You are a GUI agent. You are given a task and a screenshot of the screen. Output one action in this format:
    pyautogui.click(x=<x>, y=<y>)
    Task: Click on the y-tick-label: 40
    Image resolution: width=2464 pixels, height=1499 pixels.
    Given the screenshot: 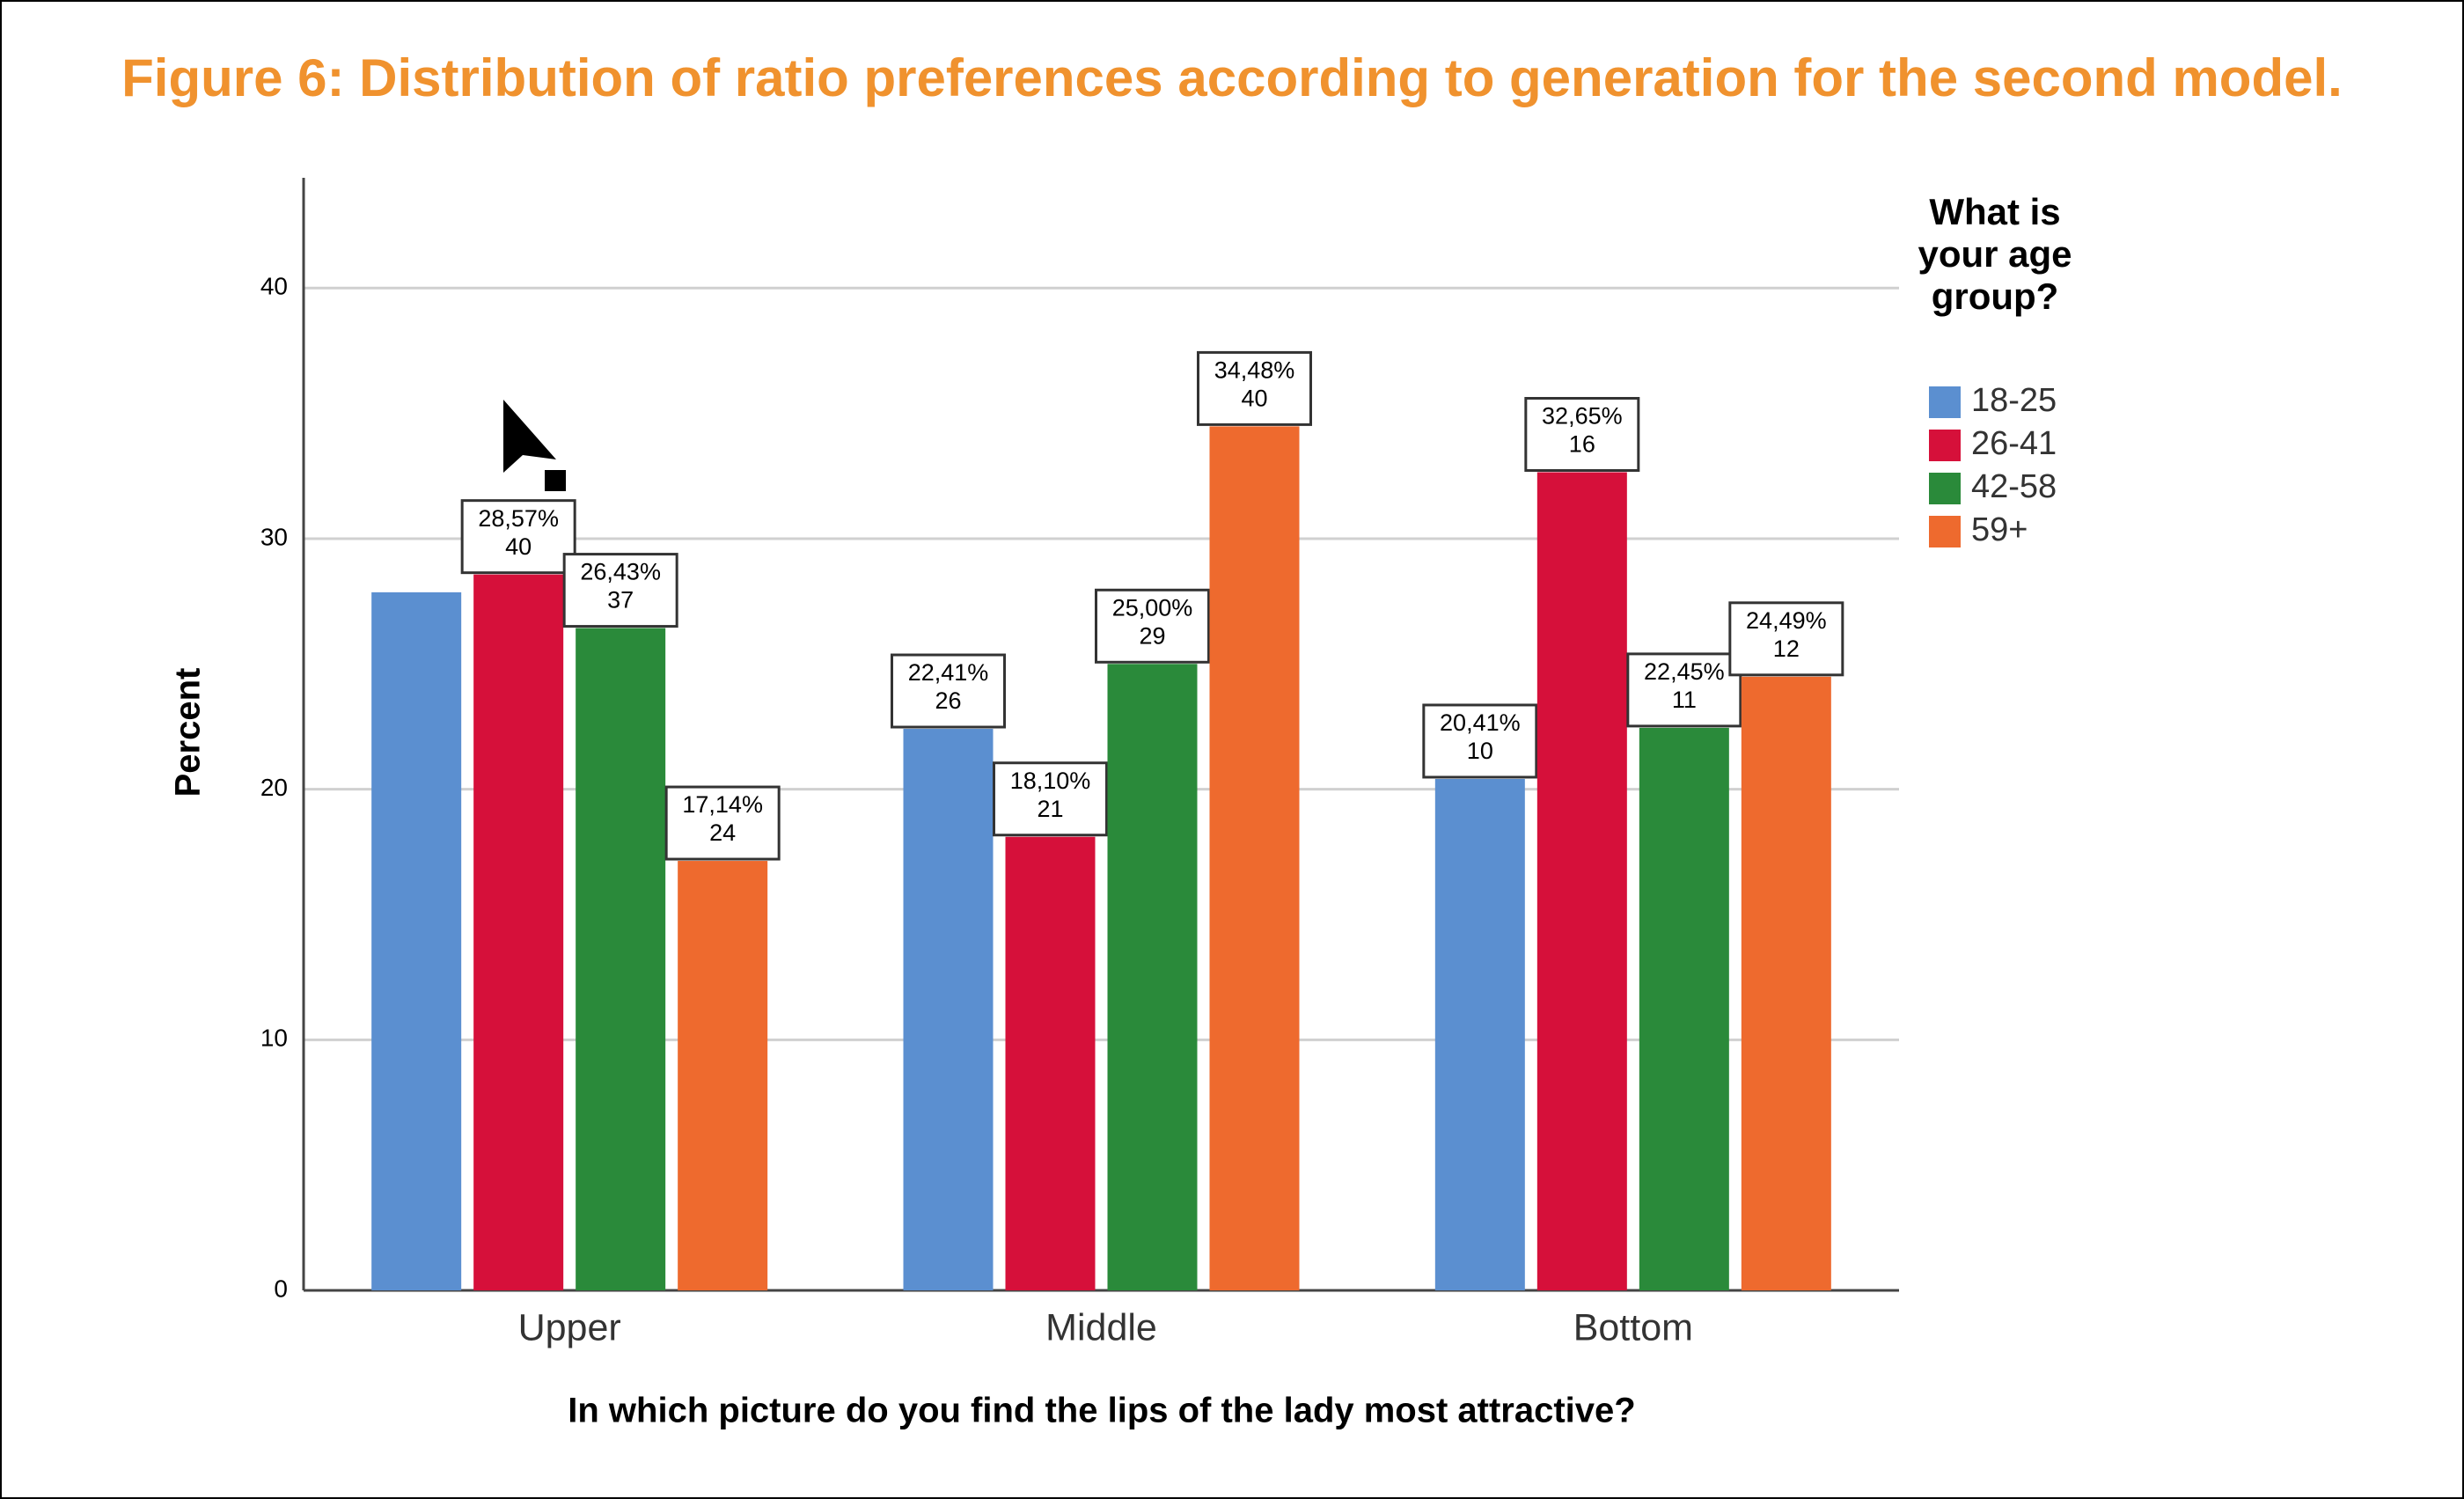 What is the action you would take?
    pyautogui.click(x=274, y=286)
    